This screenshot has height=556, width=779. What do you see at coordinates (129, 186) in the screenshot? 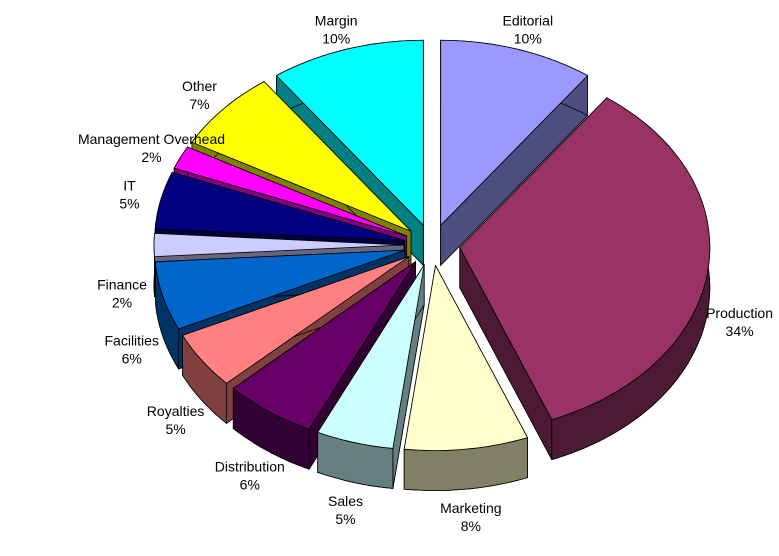
I see `data-label-name: IT` at bounding box center [129, 186].